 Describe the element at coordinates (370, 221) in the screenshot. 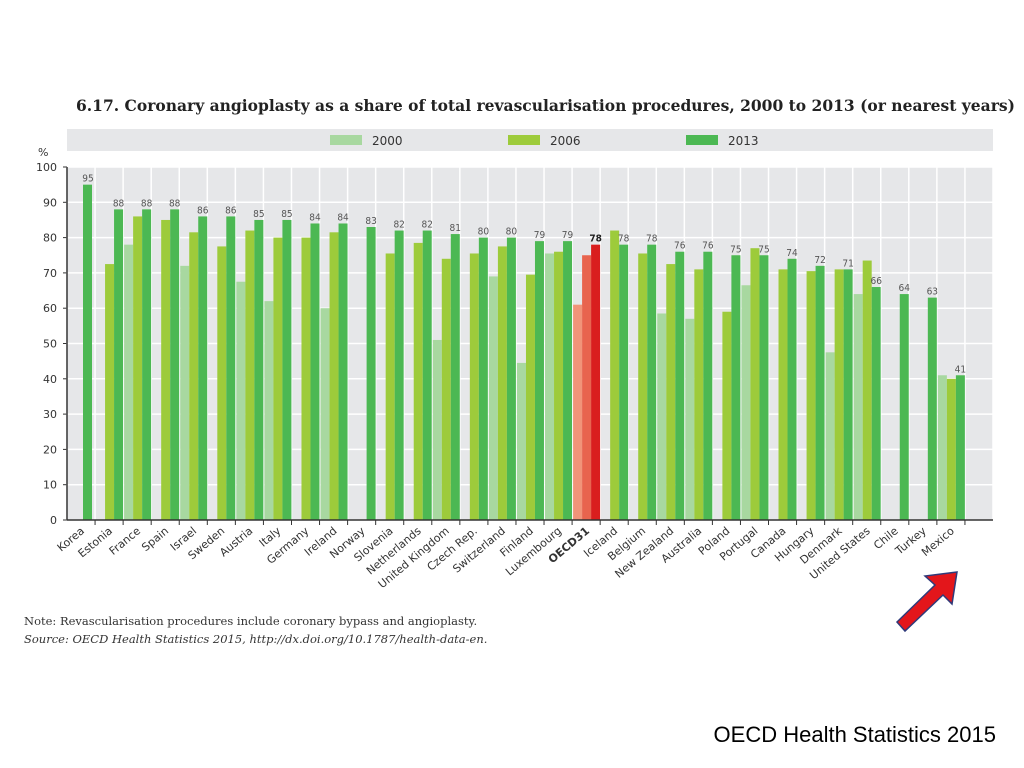

I see `data-label: 83` at that location.